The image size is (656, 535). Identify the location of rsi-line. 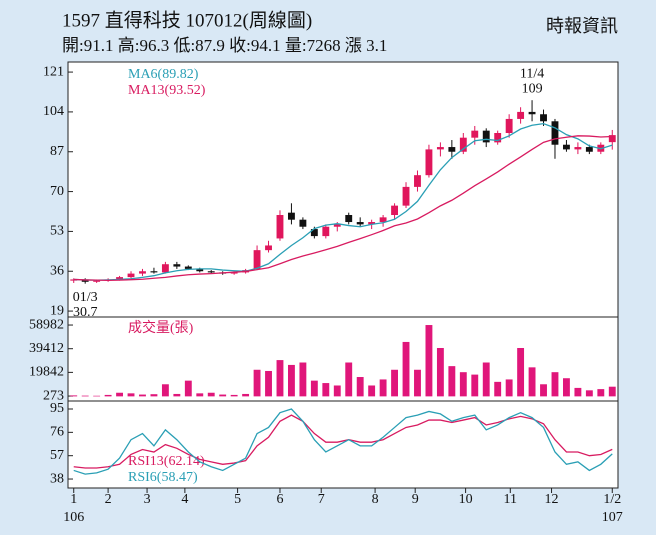
(343, 441).